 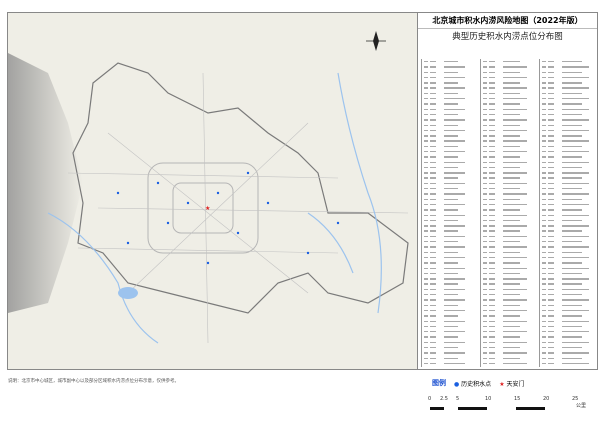 What do you see at coordinates (575, 399) in the screenshot?
I see `scale-tick: 25` at bounding box center [575, 399].